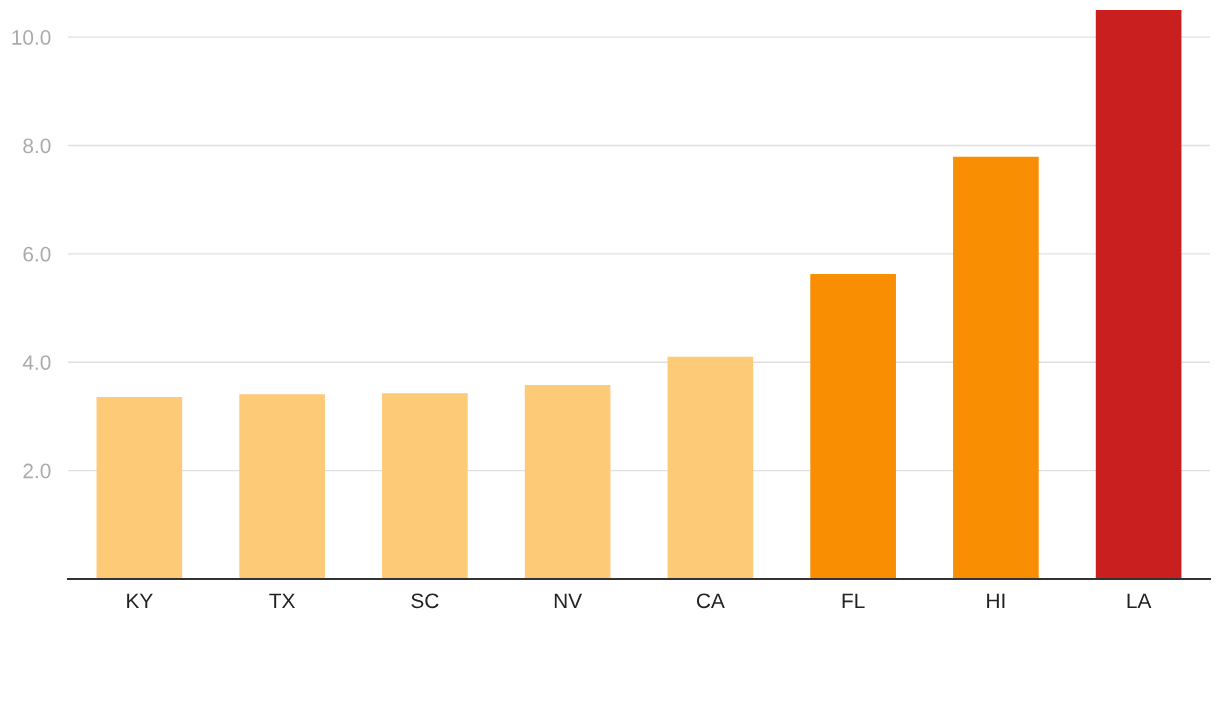 This screenshot has width=1220, height=702. I want to click on x-tick-label: LA, so click(1139, 600).